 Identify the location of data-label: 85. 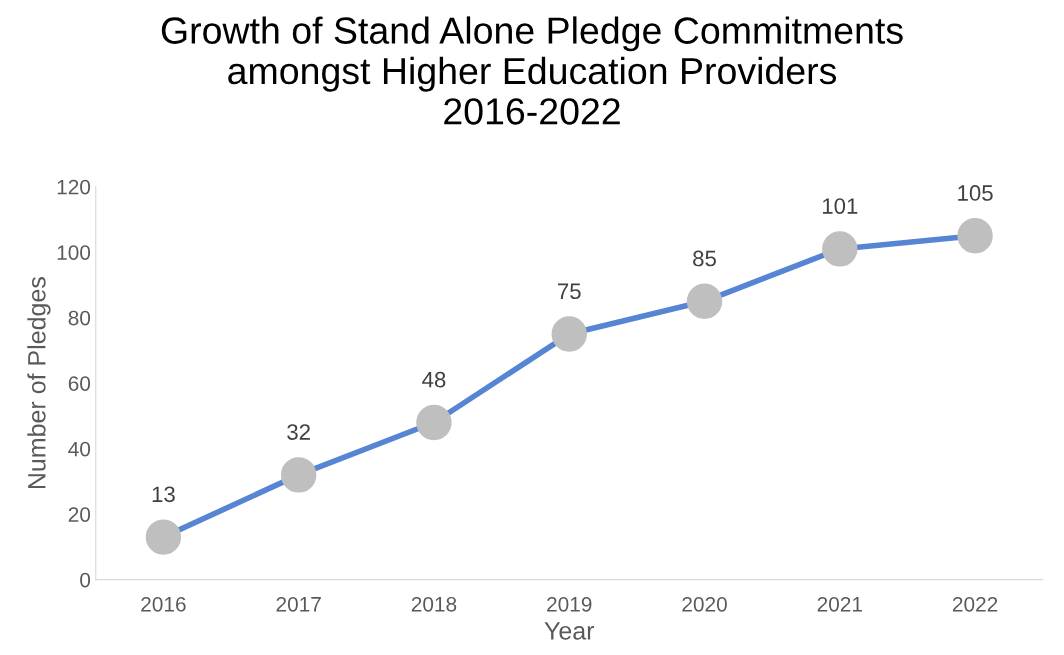
(704, 258).